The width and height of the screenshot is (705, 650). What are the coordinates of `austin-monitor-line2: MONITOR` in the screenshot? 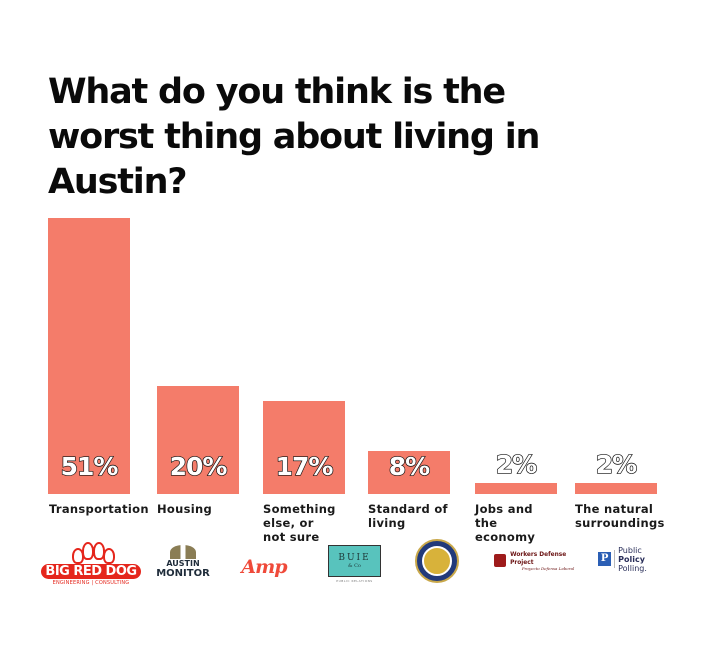 It's located at (183, 573).